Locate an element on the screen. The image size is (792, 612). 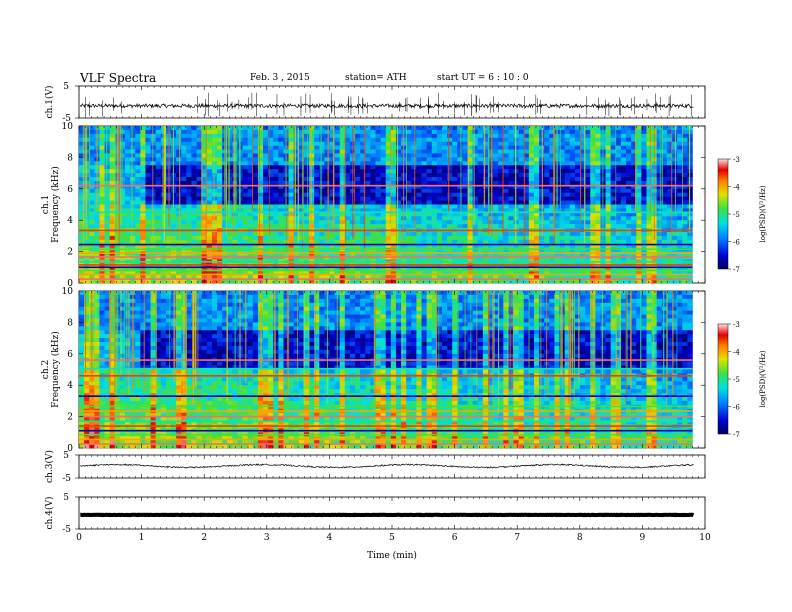
ch1-waveform-panel is located at coordinates (390, 102).